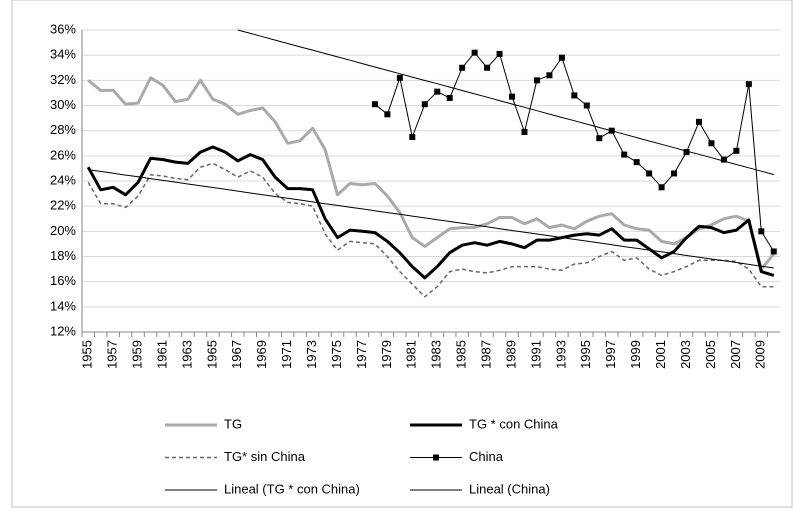 The image size is (793, 508). What do you see at coordinates (63, 255) in the screenshot?
I see `y-tick-label: 18%` at bounding box center [63, 255].